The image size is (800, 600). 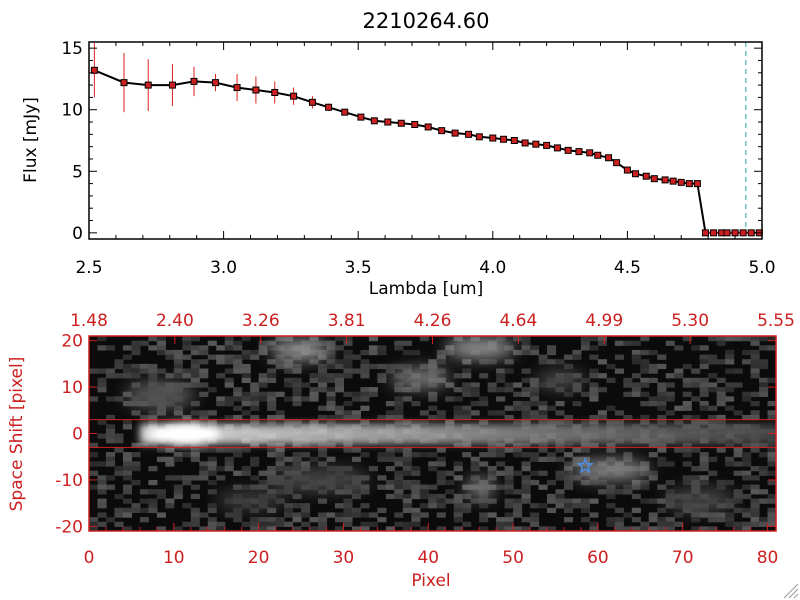 What do you see at coordinates (72, 342) in the screenshot?
I see `y-tick-label: 20` at bounding box center [72, 342].